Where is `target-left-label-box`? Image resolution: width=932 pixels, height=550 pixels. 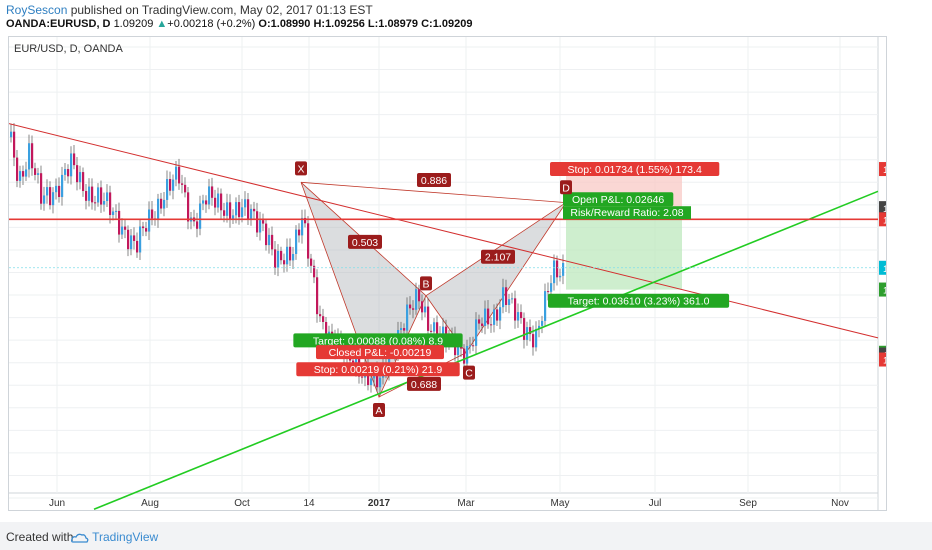 target-left-label-box is located at coordinates (378, 340).